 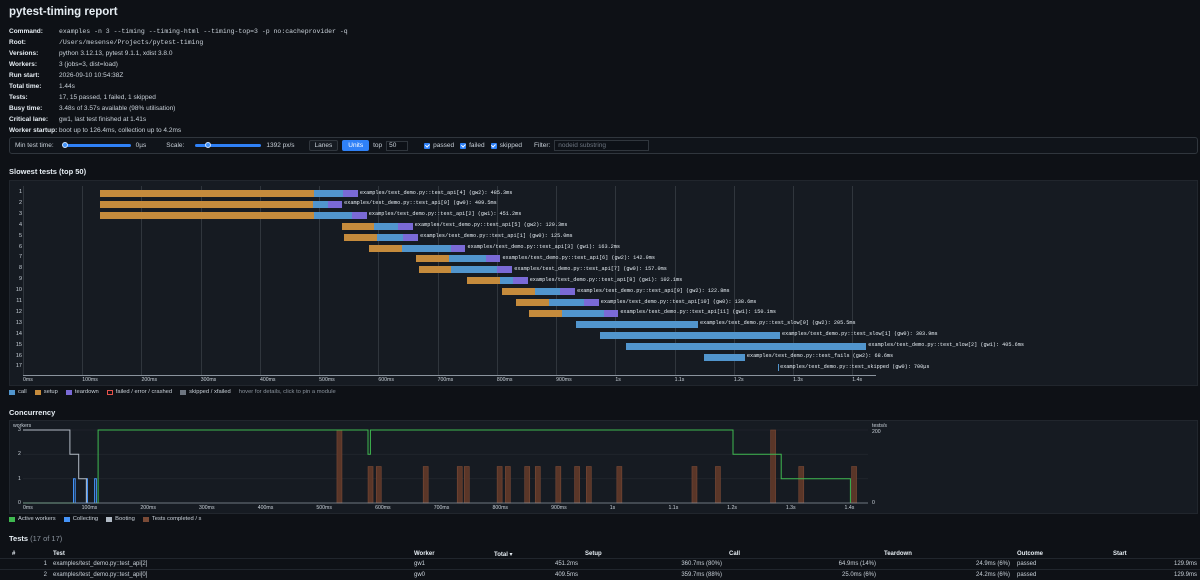 What do you see at coordinates (16, 279) in the screenshot?
I see `row-rank: 9` at bounding box center [16, 279].